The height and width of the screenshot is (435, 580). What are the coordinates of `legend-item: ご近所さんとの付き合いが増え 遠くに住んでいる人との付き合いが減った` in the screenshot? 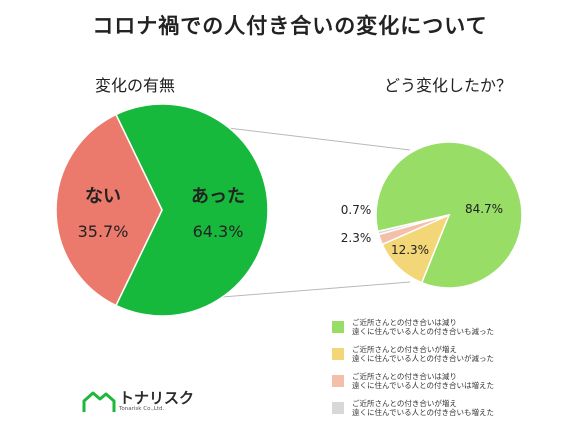 It's located at (452, 354).